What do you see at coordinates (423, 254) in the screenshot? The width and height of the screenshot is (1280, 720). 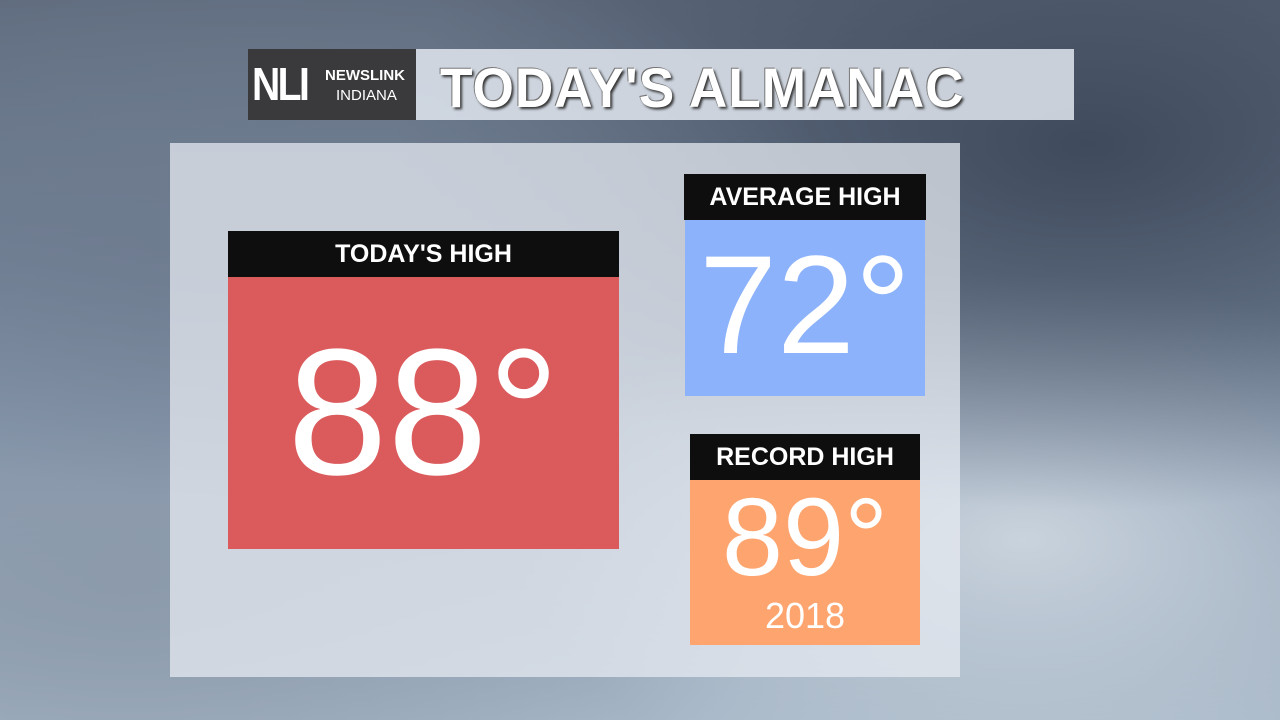 I see `todays-high-label: TODAY'S HIGH` at bounding box center [423, 254].